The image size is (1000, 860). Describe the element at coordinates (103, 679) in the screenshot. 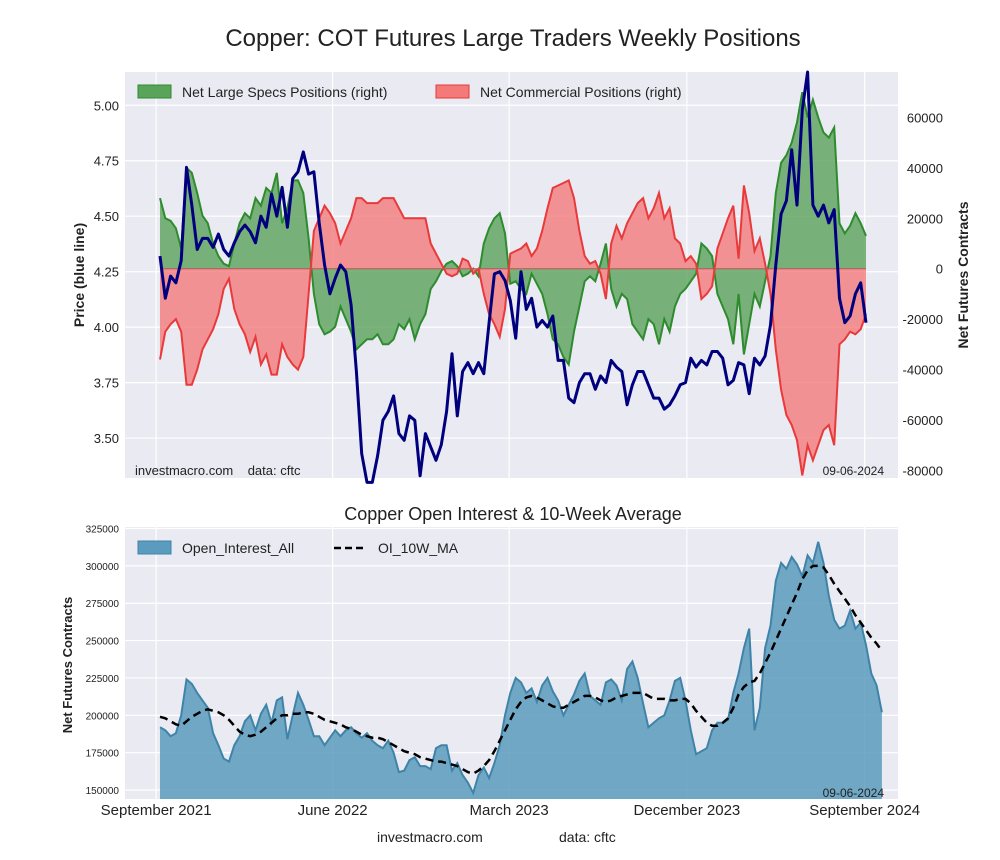

I see `bottom-tick-label: 225000` at that location.